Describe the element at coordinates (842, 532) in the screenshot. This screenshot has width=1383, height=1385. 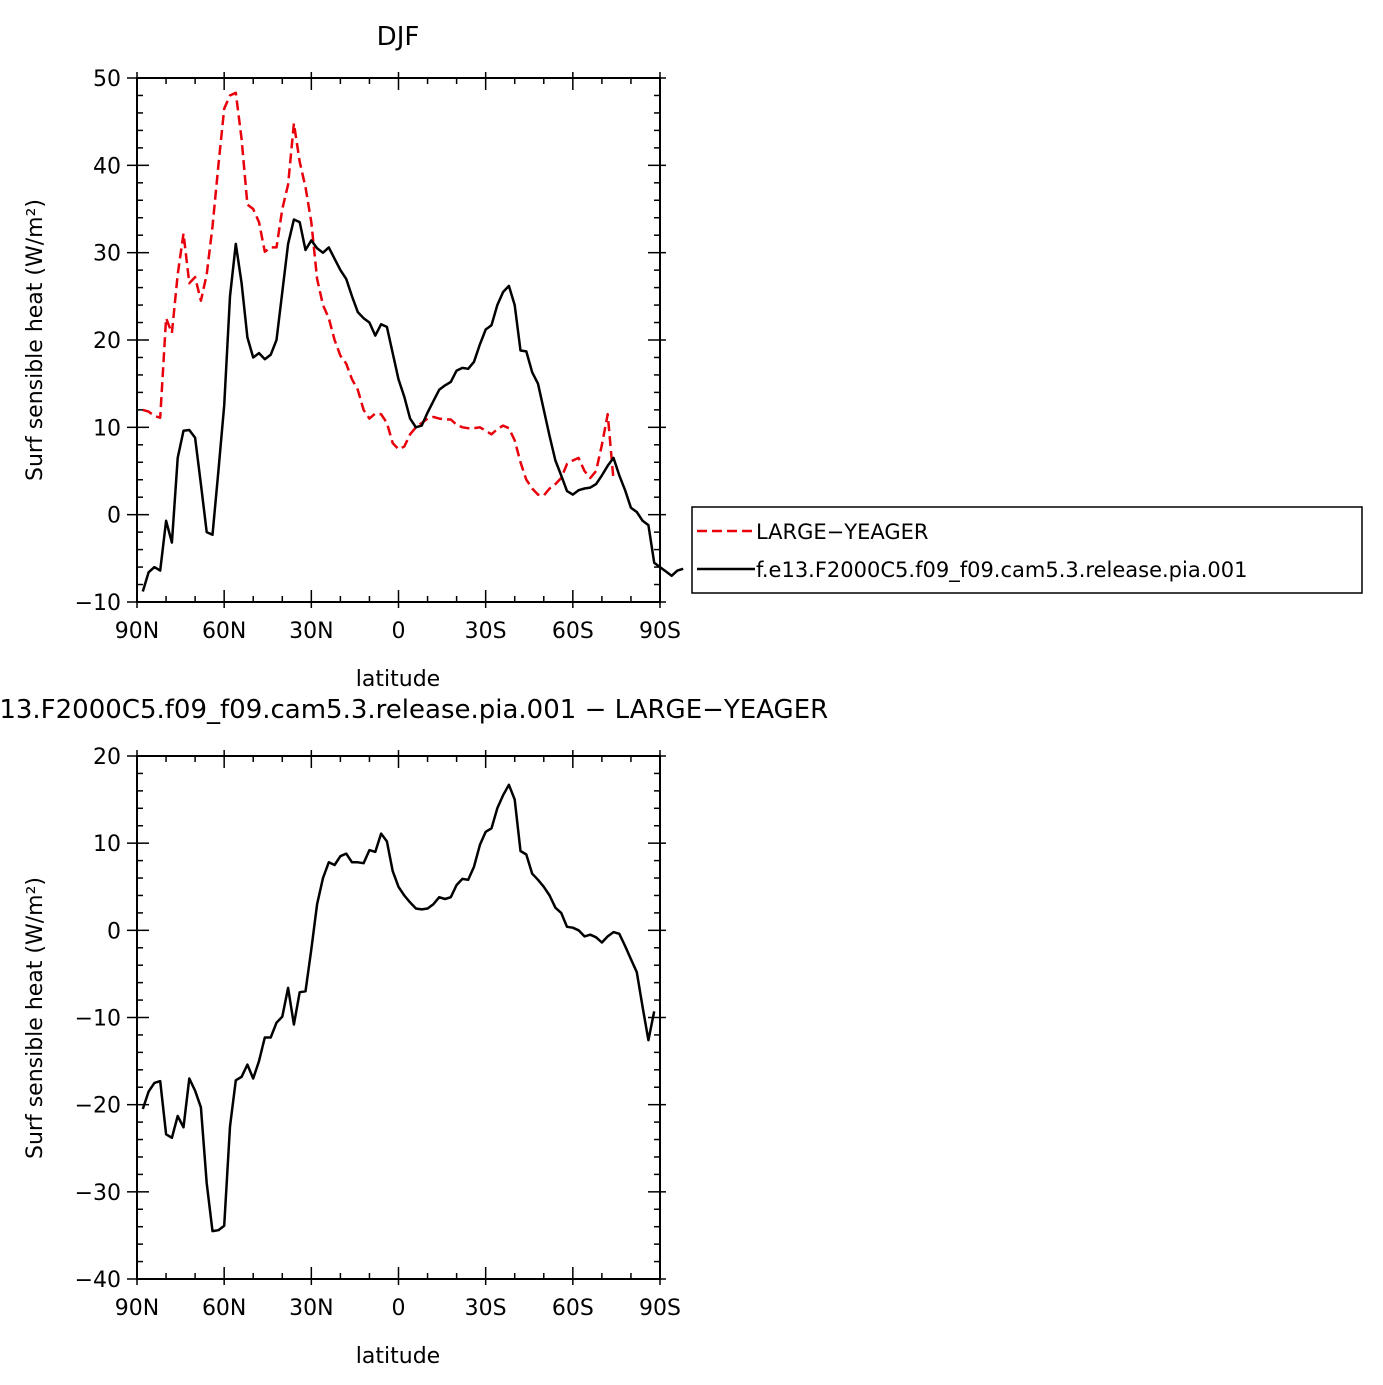
I see `legend-label-large-yeager: LARGE−YEAGER` at that location.